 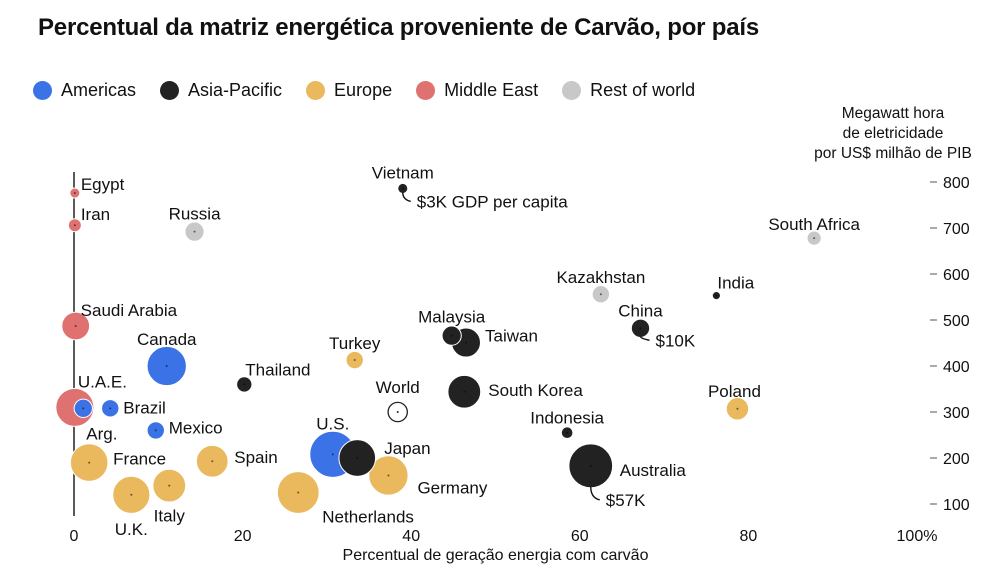 What do you see at coordinates (653, 470) in the screenshot?
I see `country-label: Australia` at bounding box center [653, 470].